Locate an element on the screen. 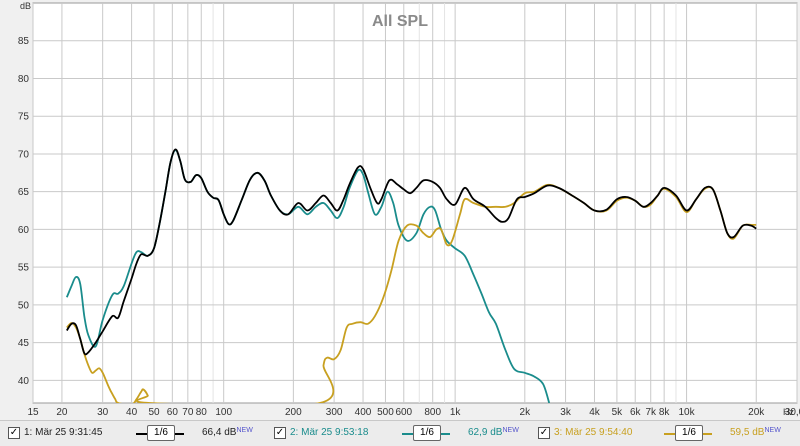 The image size is (800, 446). legend-value-text-2: 62,9 dB is located at coordinates (485, 432).